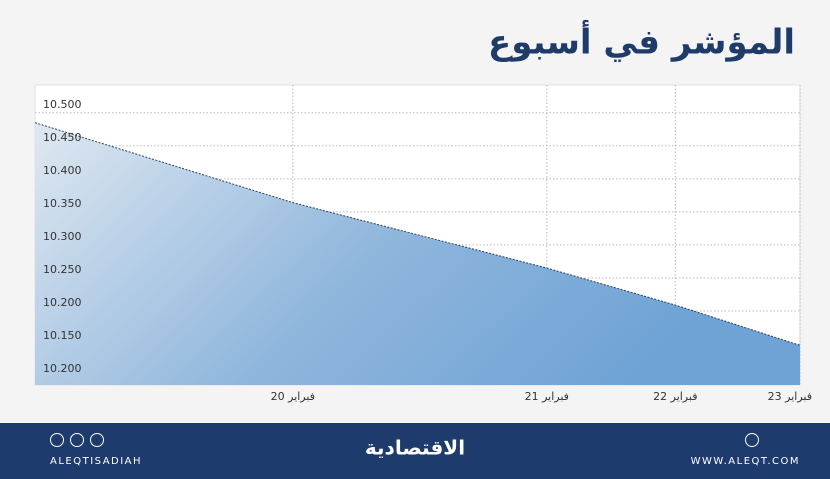  I want to click on y-tick-label: 10.350, so click(62, 203).